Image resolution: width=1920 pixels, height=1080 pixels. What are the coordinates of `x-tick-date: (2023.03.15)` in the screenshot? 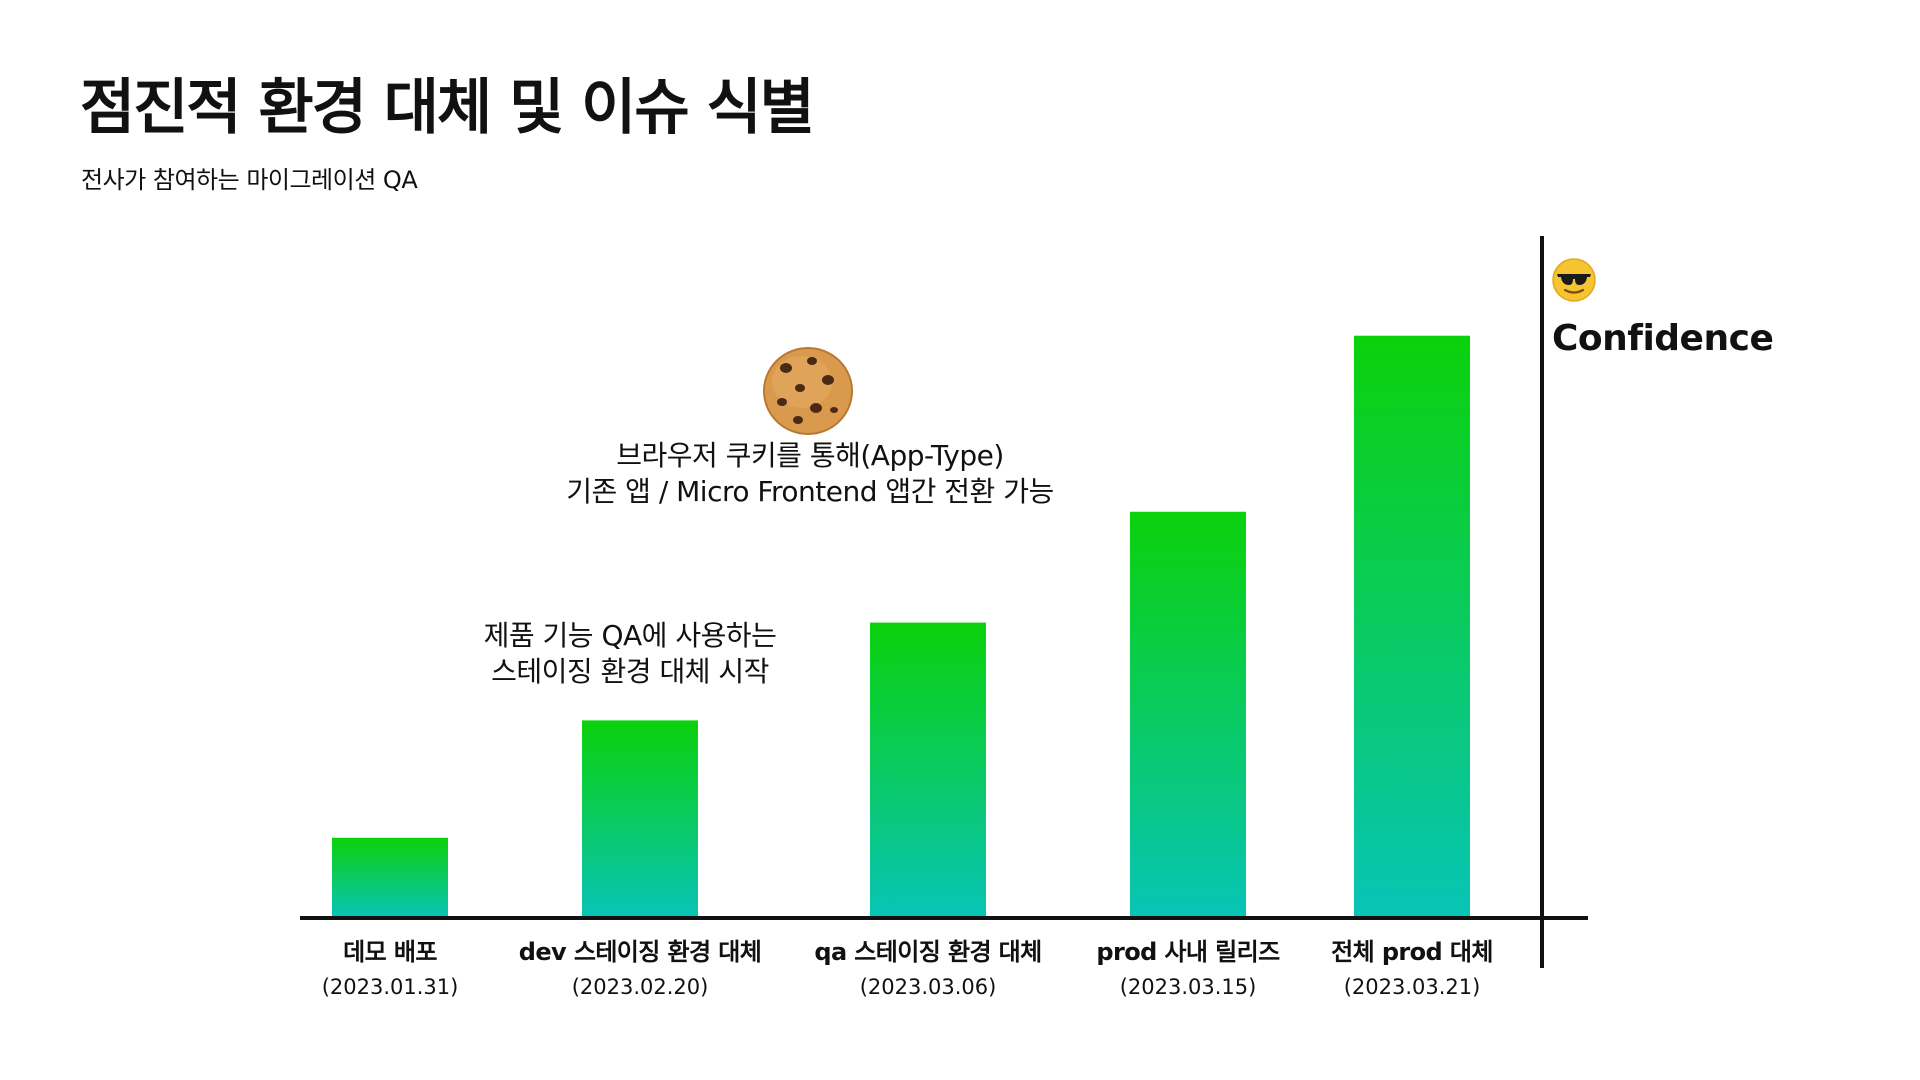 It's located at (1188, 987).